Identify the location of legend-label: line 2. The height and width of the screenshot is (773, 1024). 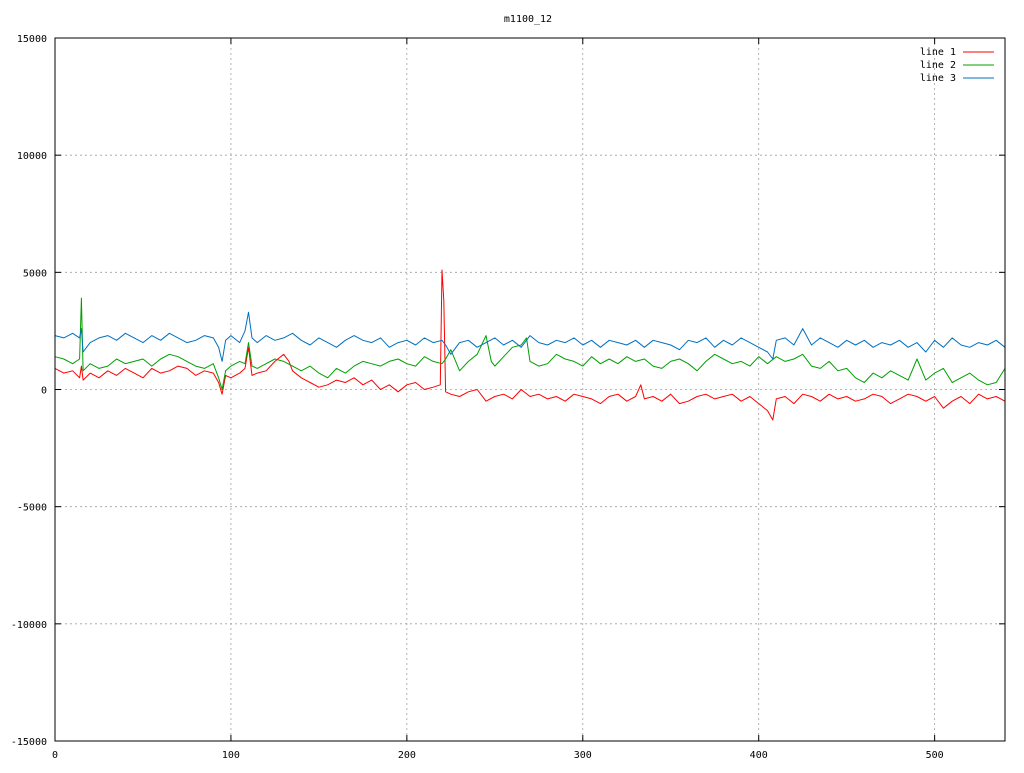
(938, 65).